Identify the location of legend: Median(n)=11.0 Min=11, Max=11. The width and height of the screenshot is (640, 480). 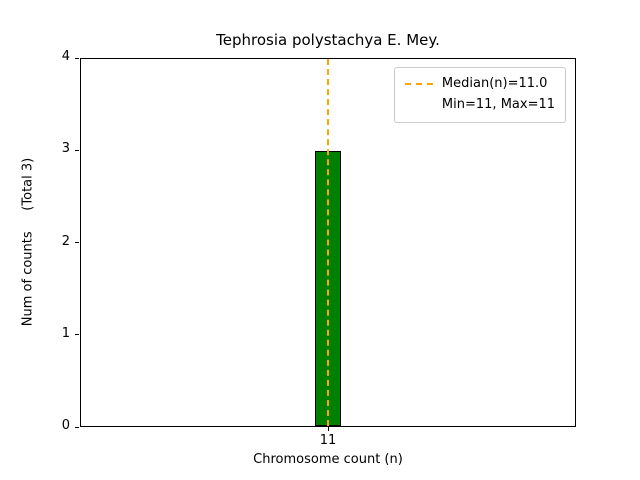
(479, 95).